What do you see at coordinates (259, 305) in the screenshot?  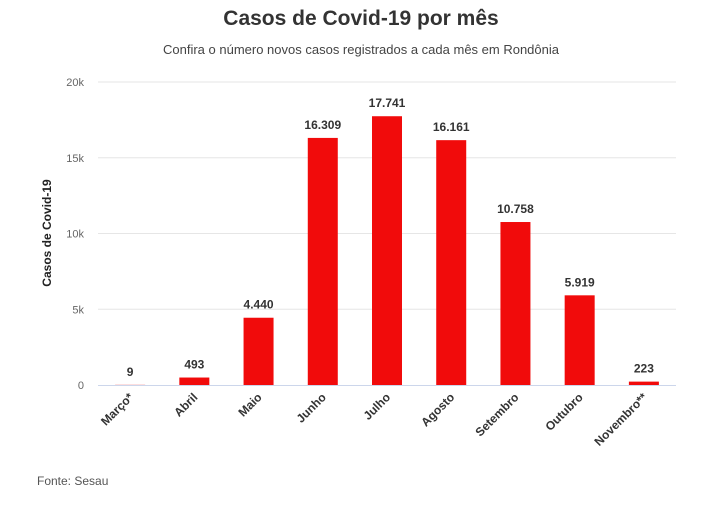 I see `data-label: 4.440` at bounding box center [259, 305].